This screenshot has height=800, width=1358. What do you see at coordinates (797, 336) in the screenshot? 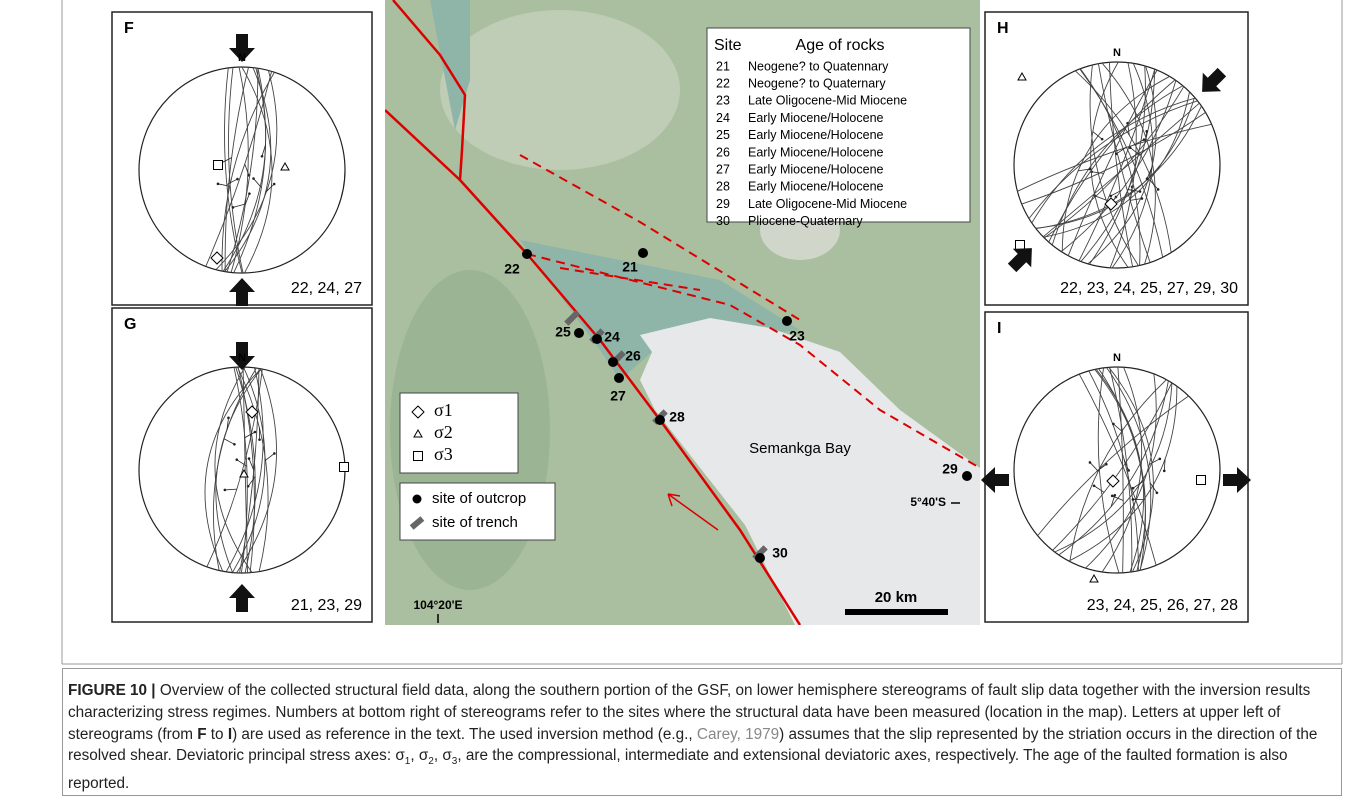
I see `site-label: 23` at bounding box center [797, 336].